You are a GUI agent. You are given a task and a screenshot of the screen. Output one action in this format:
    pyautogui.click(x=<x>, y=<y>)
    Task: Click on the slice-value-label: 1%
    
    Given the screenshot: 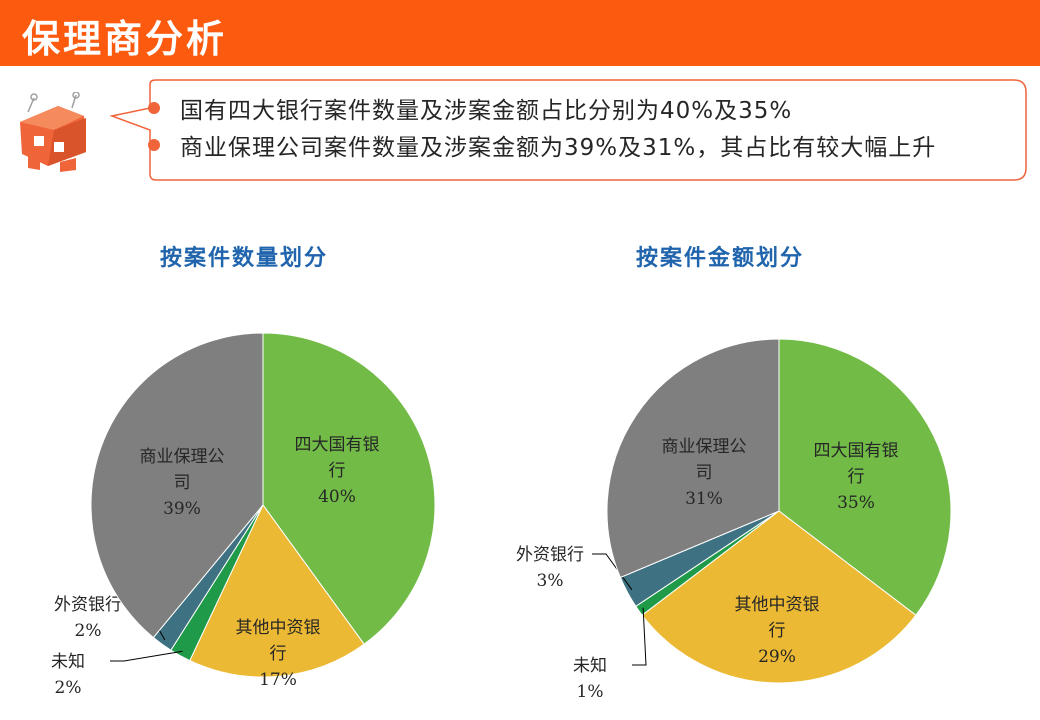 What is the action you would take?
    pyautogui.click(x=590, y=692)
    